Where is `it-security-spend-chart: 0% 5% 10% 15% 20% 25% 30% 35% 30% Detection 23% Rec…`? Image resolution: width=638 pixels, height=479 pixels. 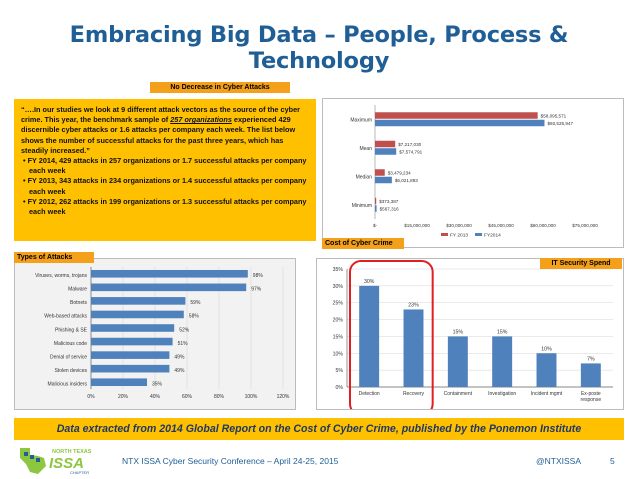 it-security-spend-chart: 0% 5% 10% 15% 20% 25% 30% 35% 30% Detection 23% Rec… is located at coordinates (473, 338).